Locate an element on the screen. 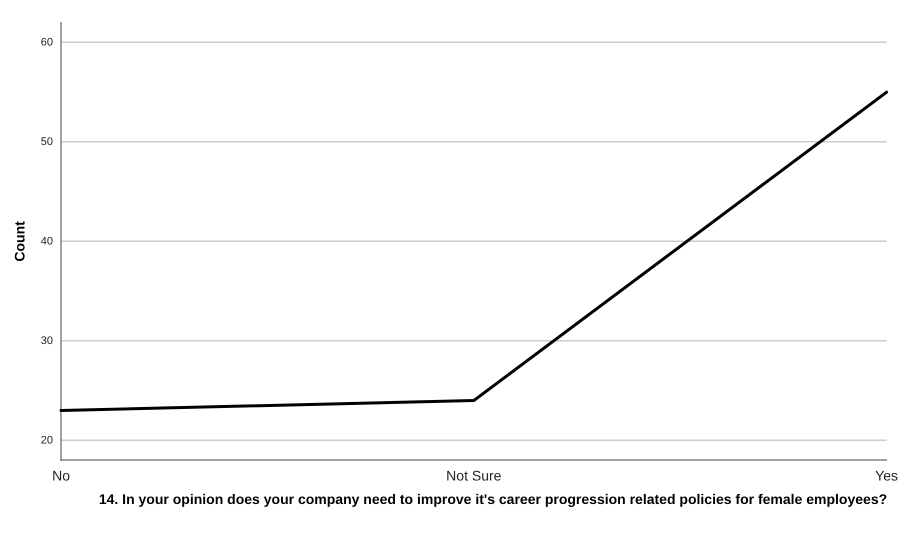  x-axis-title: 14. In your opinion does your company need to improve it's career progression related policies for female employees? is located at coordinates (493, 499).